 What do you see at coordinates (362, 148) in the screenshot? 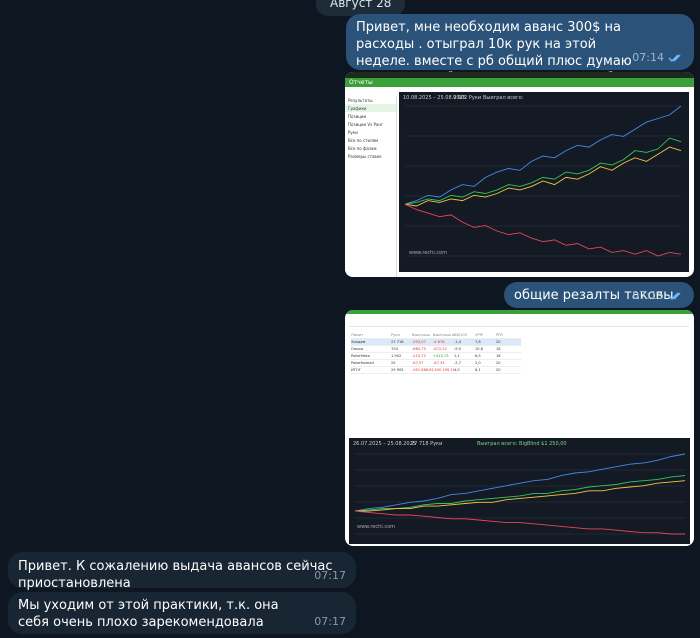
I see `sidebar-item: Все по фазам` at bounding box center [362, 148].